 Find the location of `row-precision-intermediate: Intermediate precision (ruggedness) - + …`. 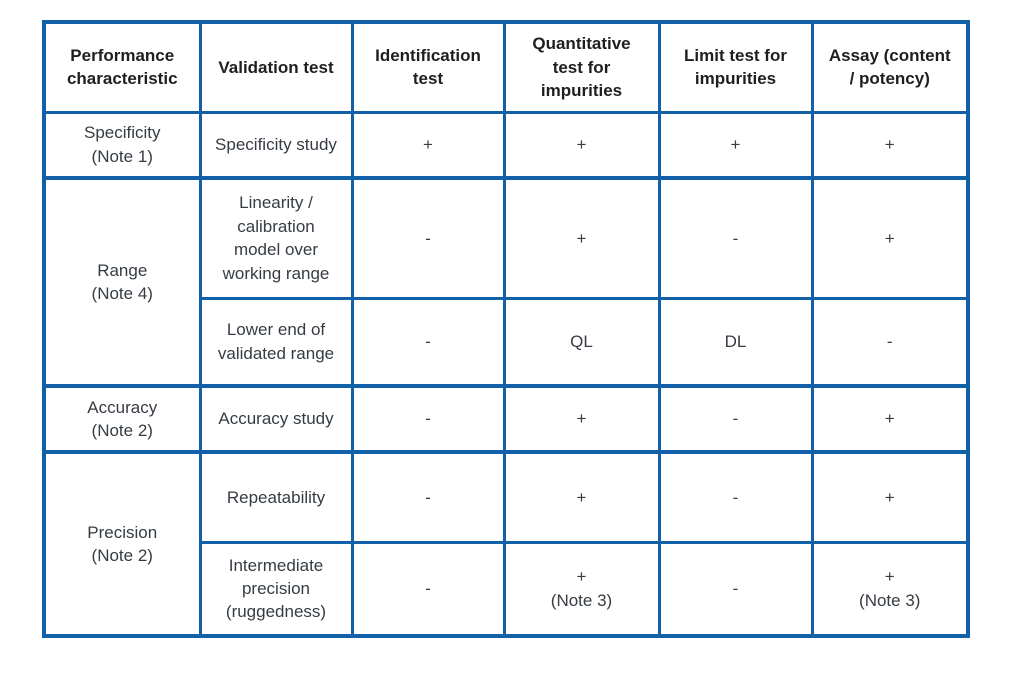

row-precision-intermediate: Intermediate precision (ruggedness) - + … is located at coordinates (507, 589).